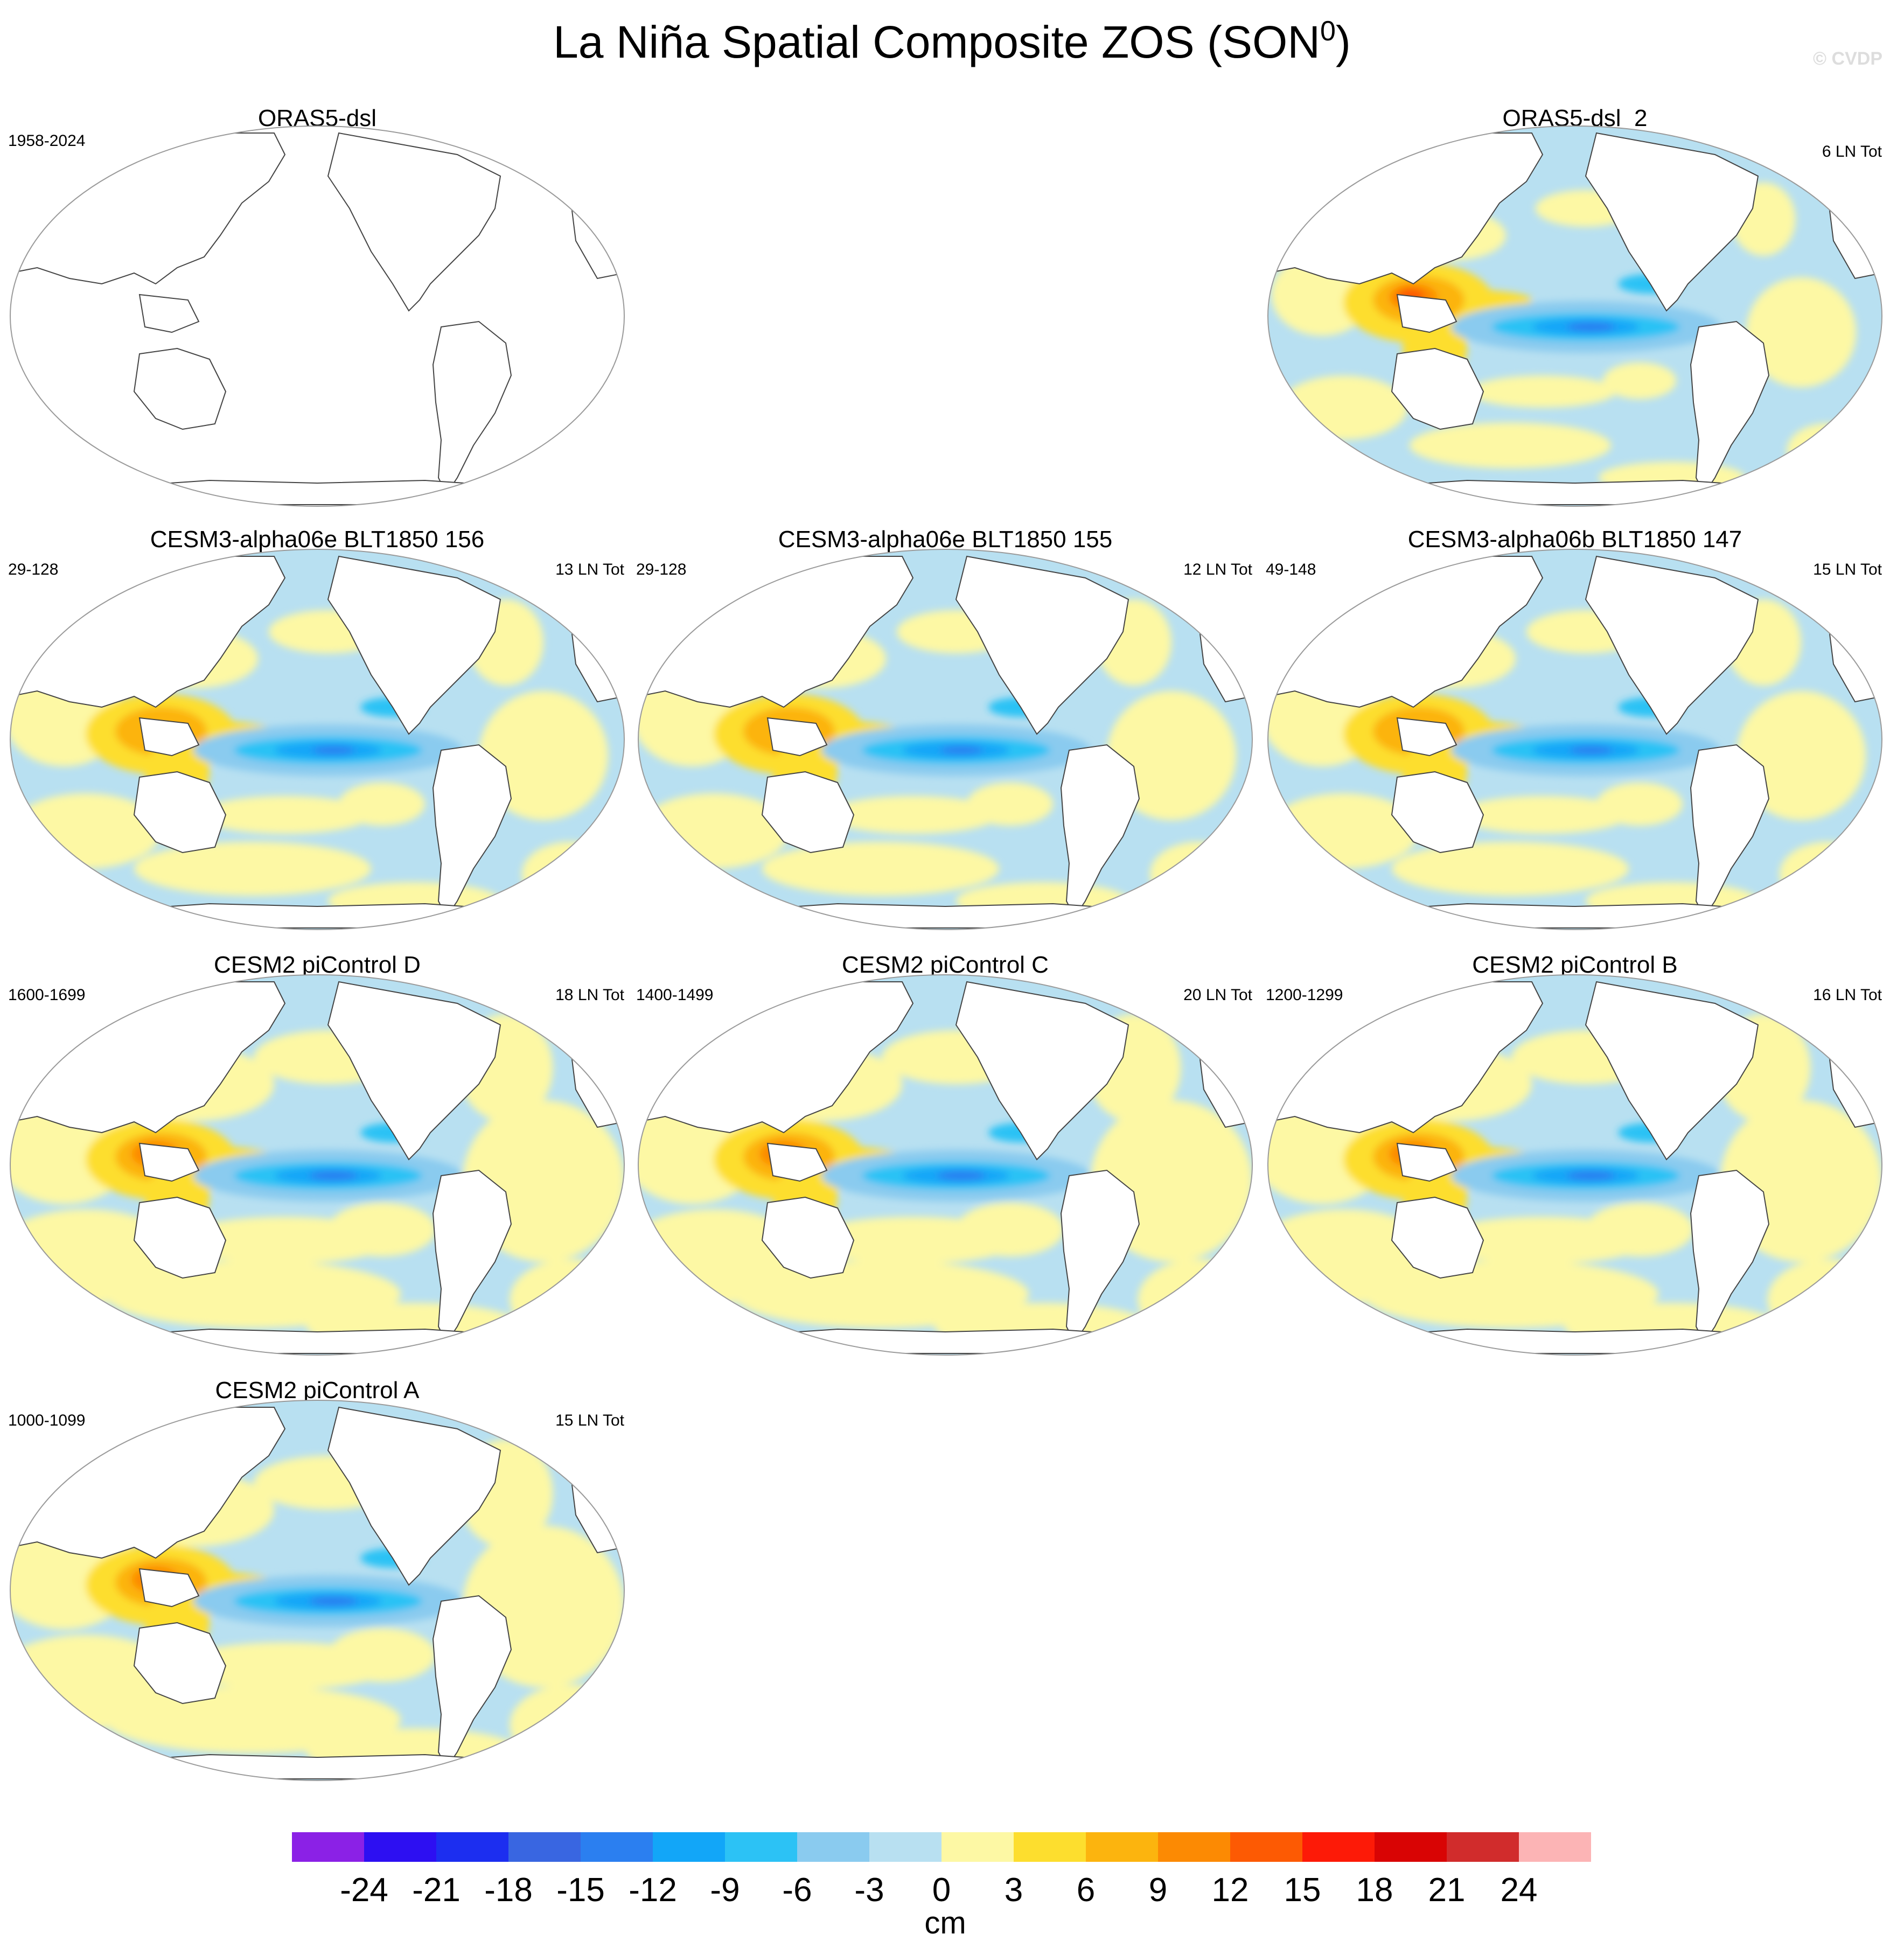 Image resolution: width=1904 pixels, height=1948 pixels. What do you see at coordinates (580, 1890) in the screenshot?
I see `colorbar-tick-label: -15` at bounding box center [580, 1890].